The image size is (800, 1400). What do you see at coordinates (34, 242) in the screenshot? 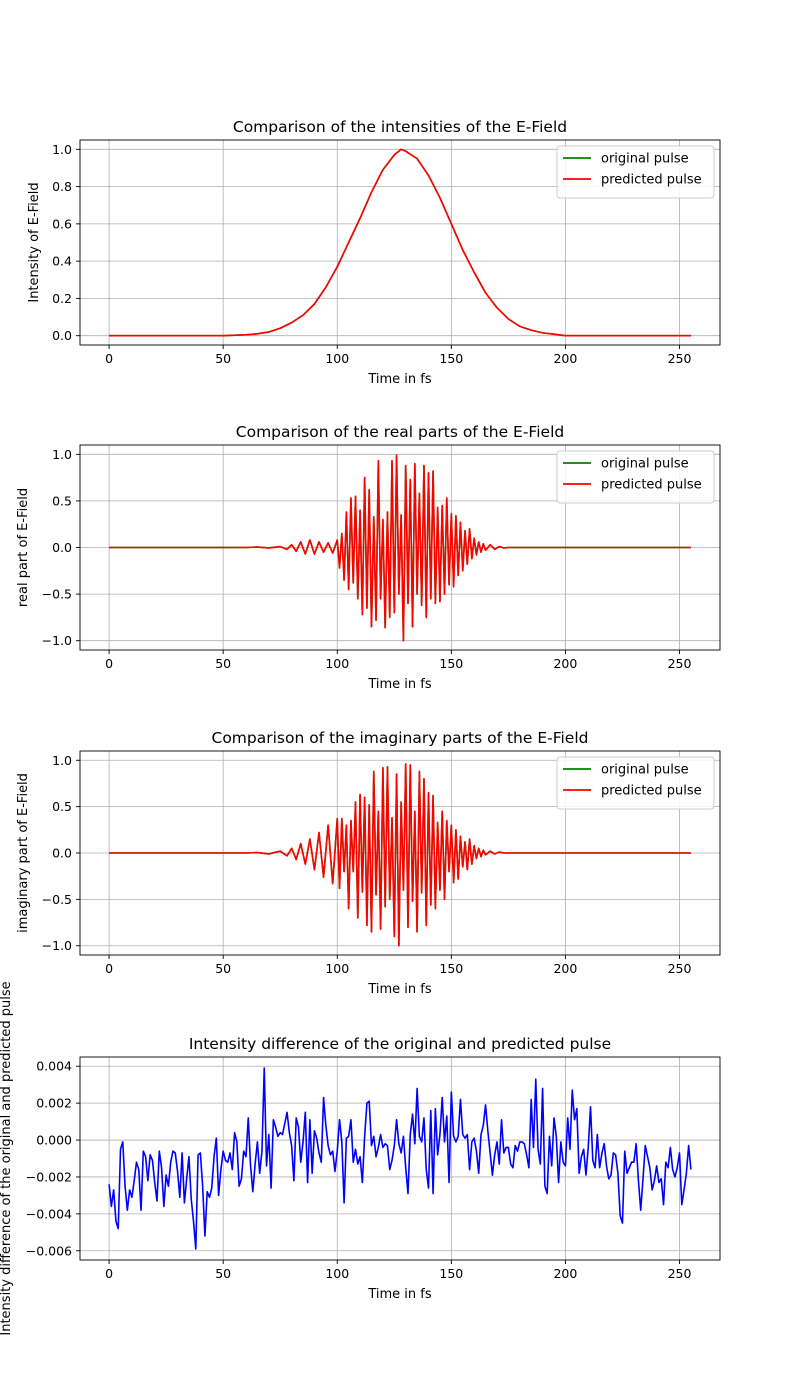
I see `y-axis-label: Intensity of E-Field` at bounding box center [34, 242].